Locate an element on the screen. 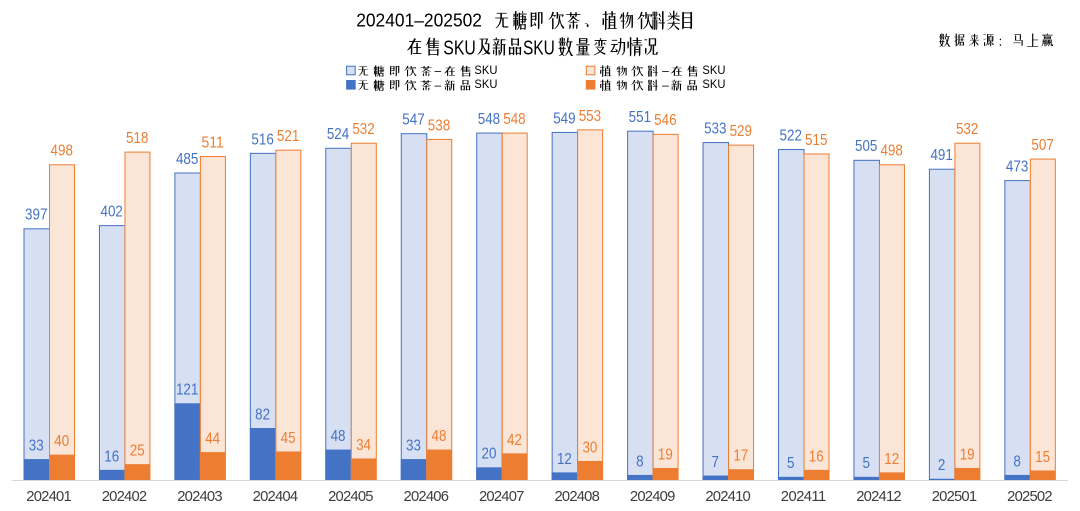  svg-text: 515 is located at coordinates (816, 140).